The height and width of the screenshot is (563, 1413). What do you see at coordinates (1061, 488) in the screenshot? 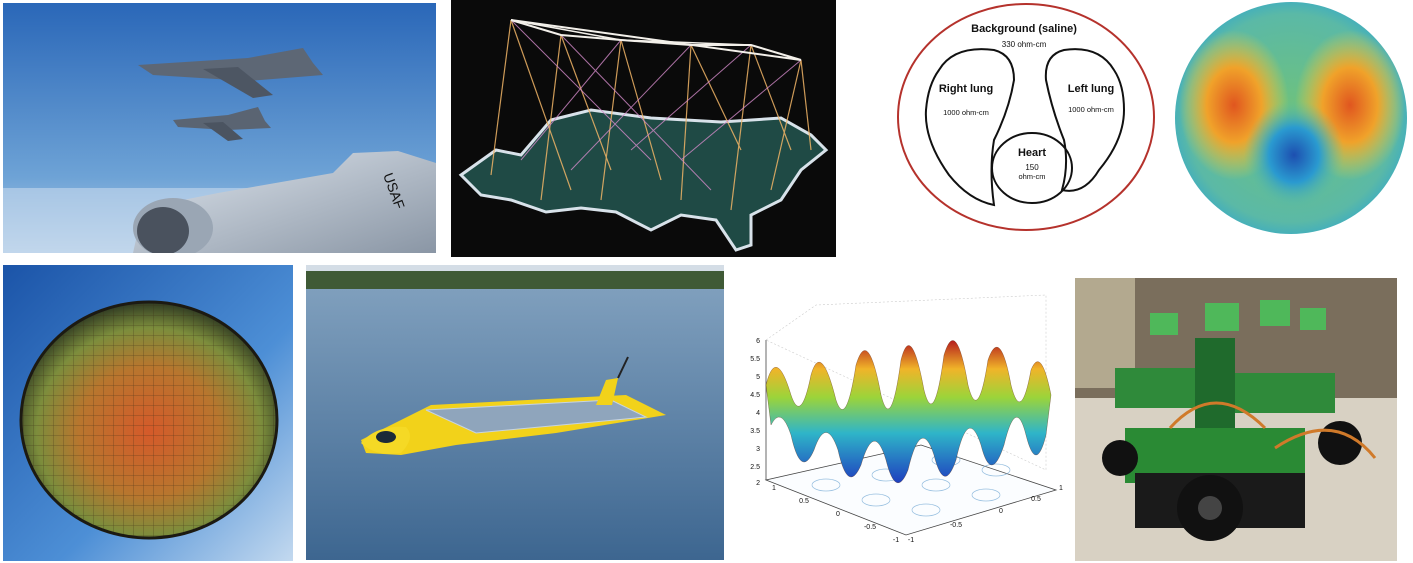
I see `y-tick-1: 1` at bounding box center [1061, 488].